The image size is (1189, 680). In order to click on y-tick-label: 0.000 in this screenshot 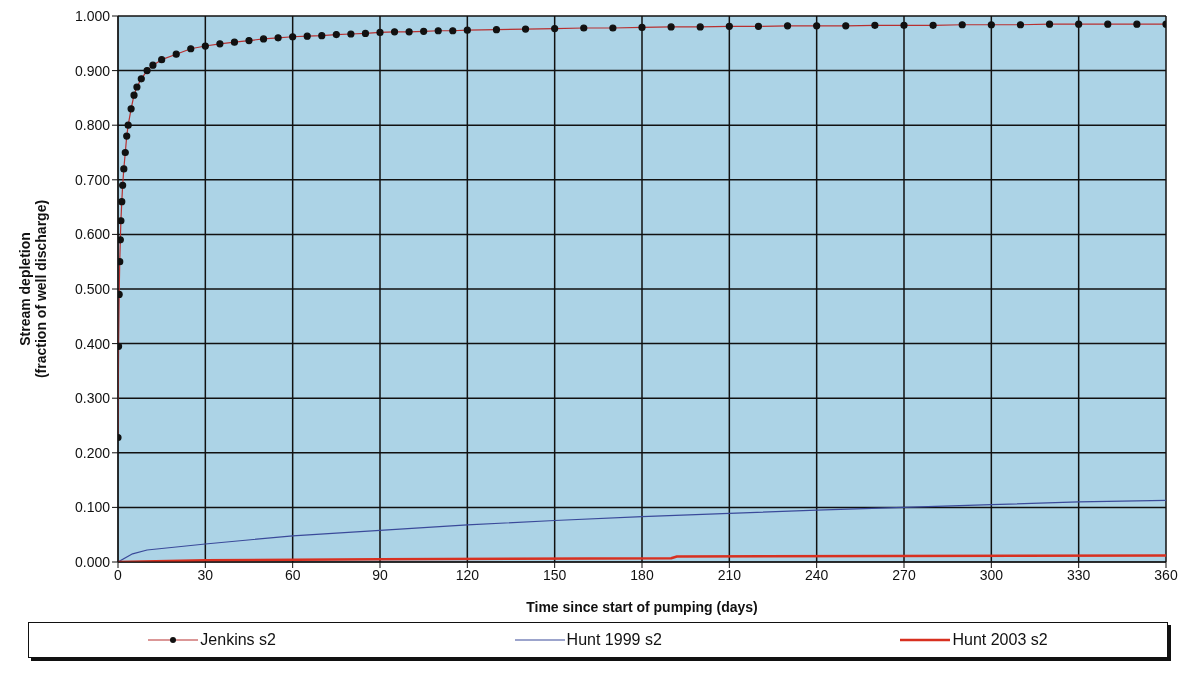, I will do `click(92, 561)`.